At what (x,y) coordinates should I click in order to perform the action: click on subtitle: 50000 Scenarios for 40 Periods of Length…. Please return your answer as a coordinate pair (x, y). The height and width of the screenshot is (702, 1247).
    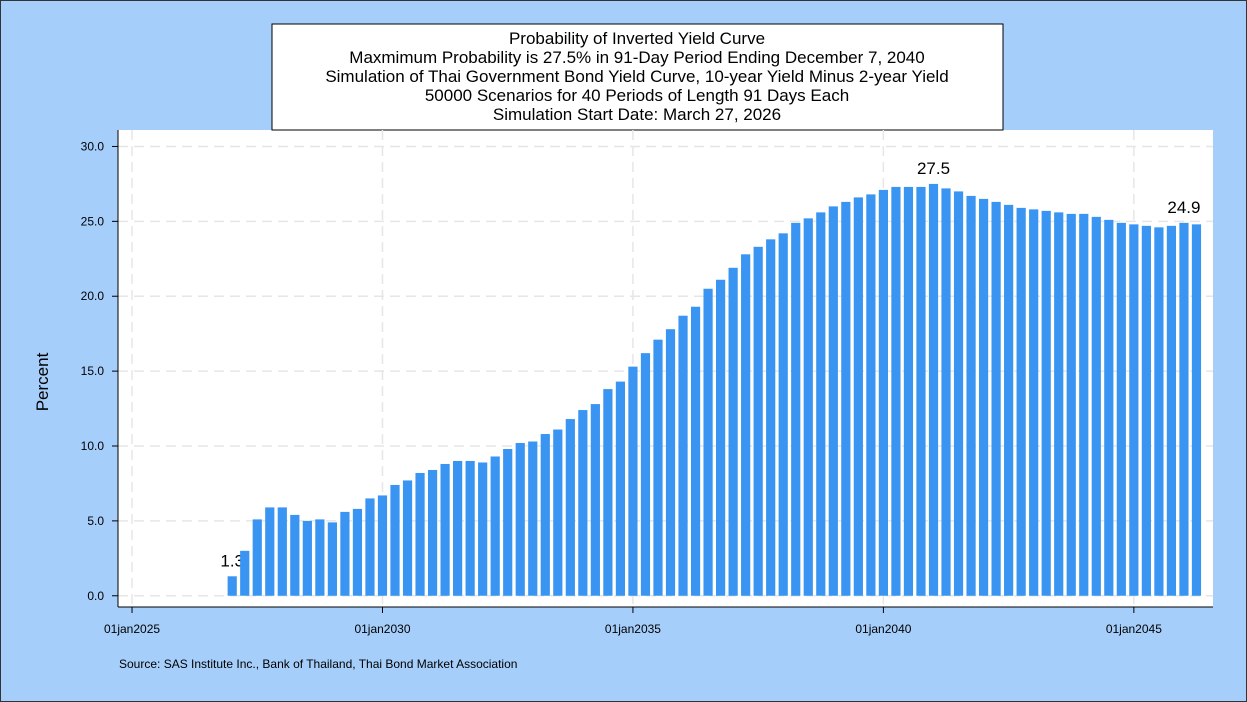
    Looking at the image, I should click on (637, 95).